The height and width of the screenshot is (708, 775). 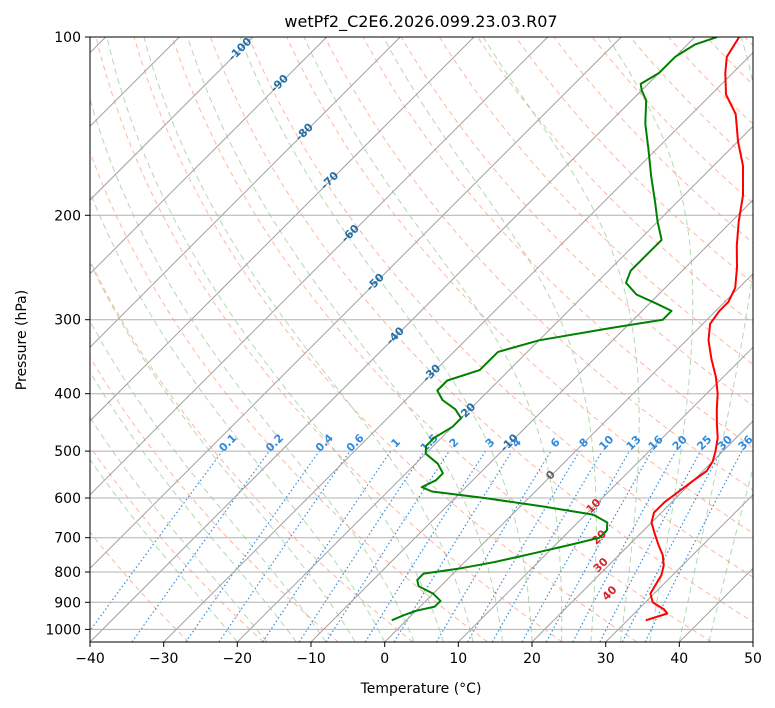 I want to click on temperature-profile-line, so click(x=694, y=329).